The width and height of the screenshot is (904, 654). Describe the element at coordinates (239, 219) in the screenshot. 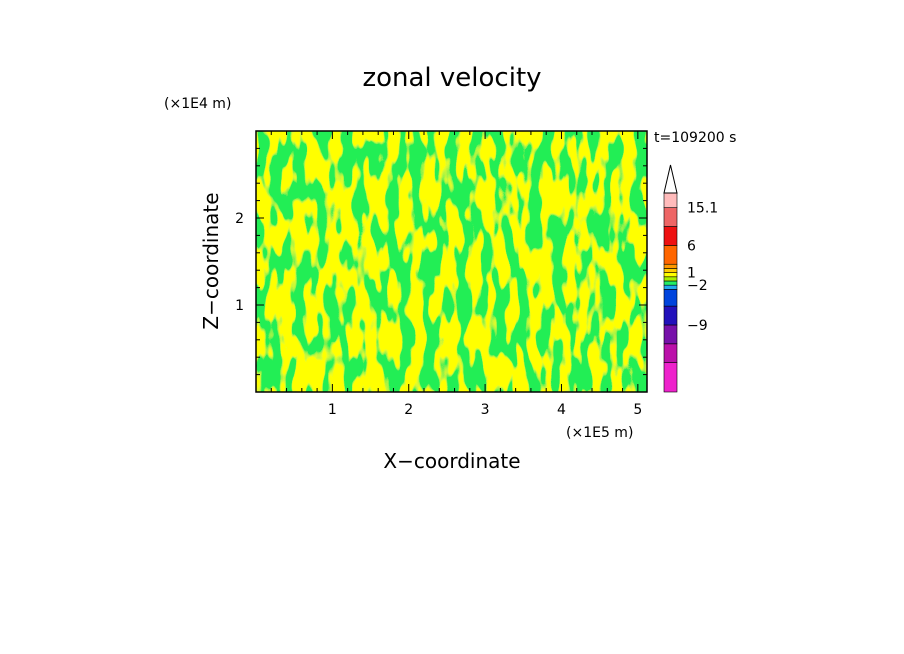

I see `y-tick-label: 2` at that location.